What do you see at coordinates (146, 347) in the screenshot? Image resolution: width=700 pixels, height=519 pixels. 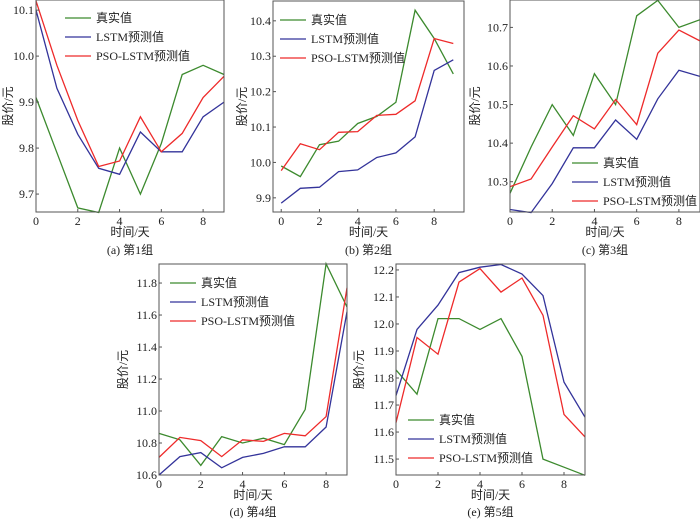 I see `y-tick-label: 11.4` at bounding box center [146, 347].